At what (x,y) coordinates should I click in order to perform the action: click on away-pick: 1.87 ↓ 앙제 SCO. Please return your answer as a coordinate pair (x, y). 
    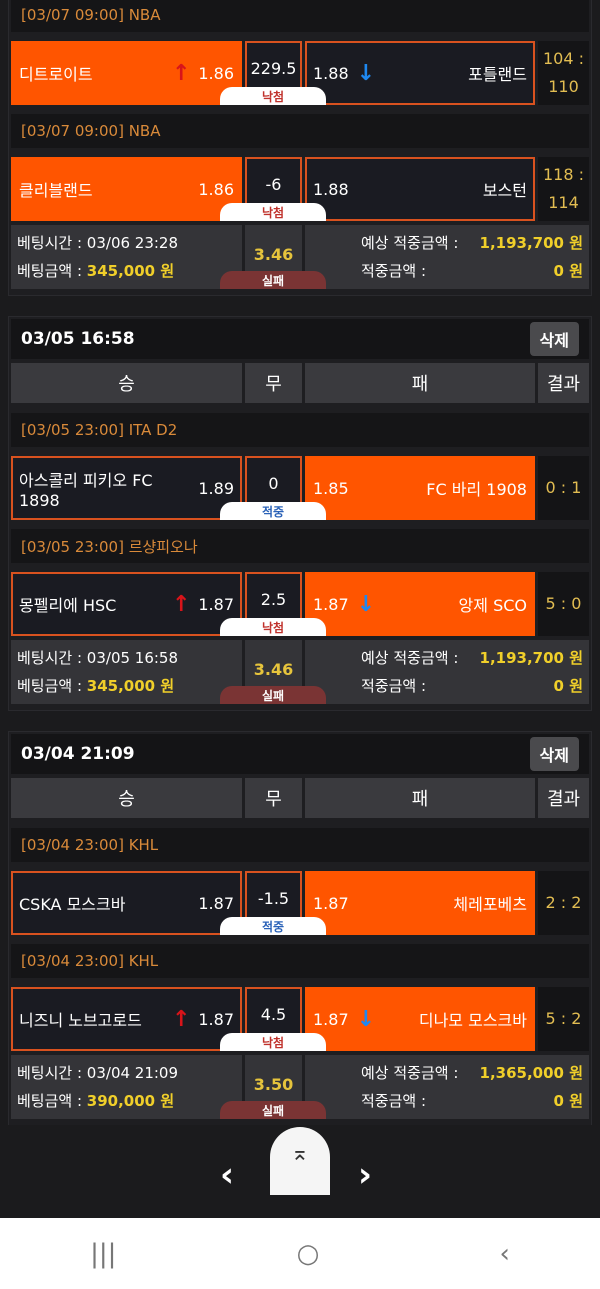
    Looking at the image, I should click on (420, 604).